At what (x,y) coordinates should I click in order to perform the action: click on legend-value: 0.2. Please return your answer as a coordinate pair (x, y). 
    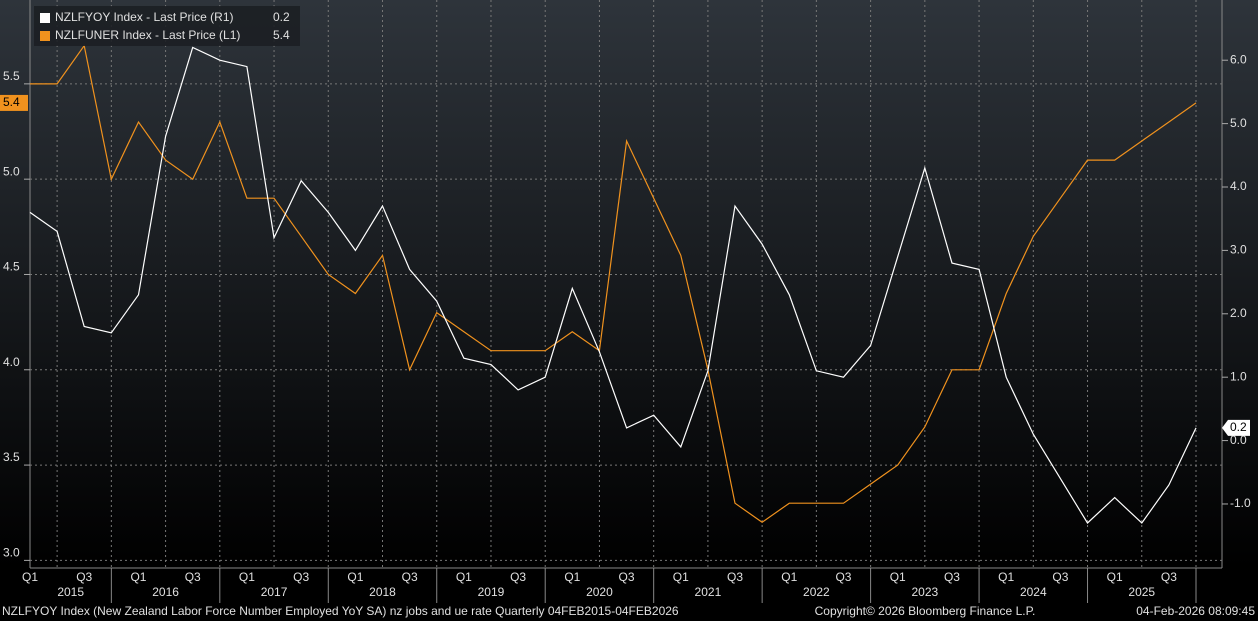
    Looking at the image, I should click on (281, 17).